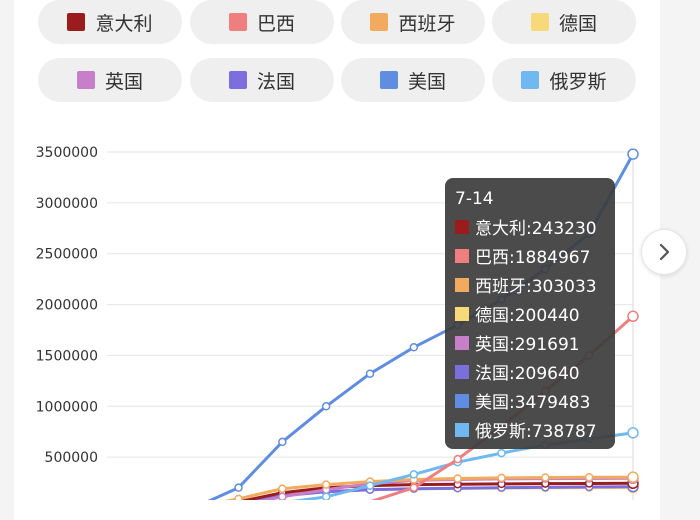 The width and height of the screenshot is (700, 520). I want to click on legend-item: 美国, so click(413, 80).